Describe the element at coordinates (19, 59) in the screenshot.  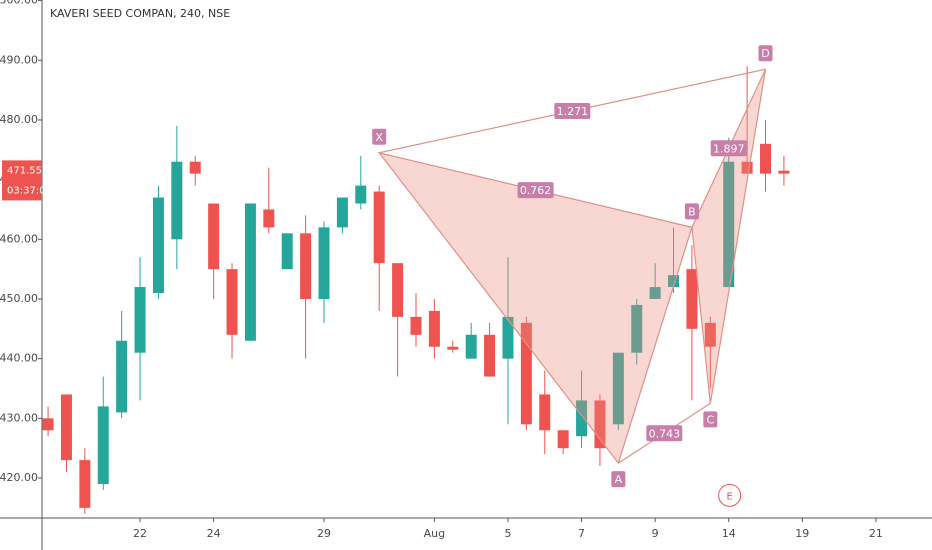
I see `y-tick-label: 490.00` at that location.